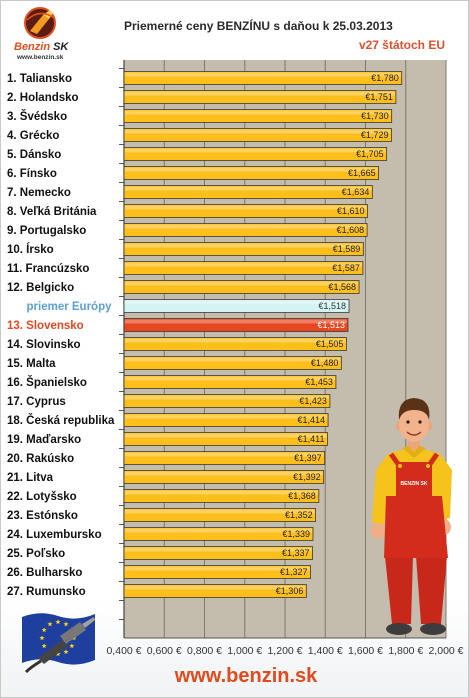  Describe the element at coordinates (54, 535) in the screenshot. I see `category-label-24-luxembursko: 24. Luxembursko` at that location.